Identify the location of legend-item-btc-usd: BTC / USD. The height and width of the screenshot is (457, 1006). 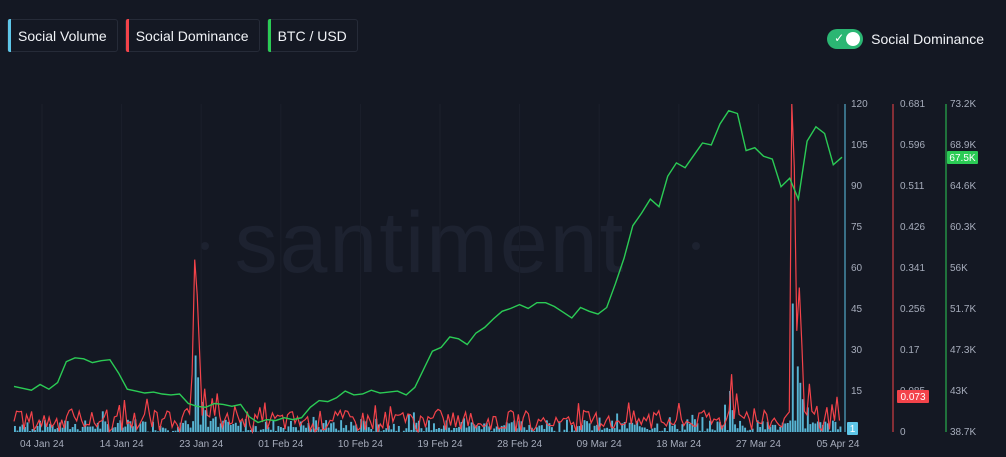
(312, 35).